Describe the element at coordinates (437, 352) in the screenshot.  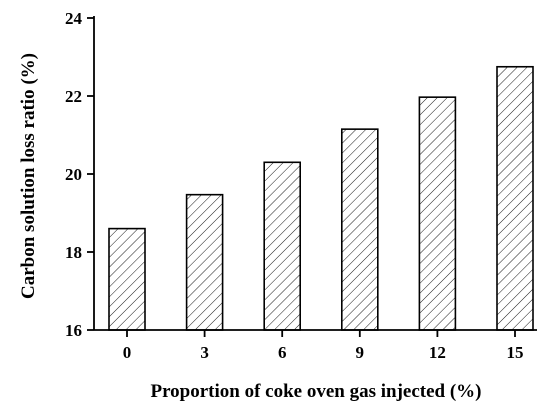
I see `x-tick-label-12: 12` at that location.